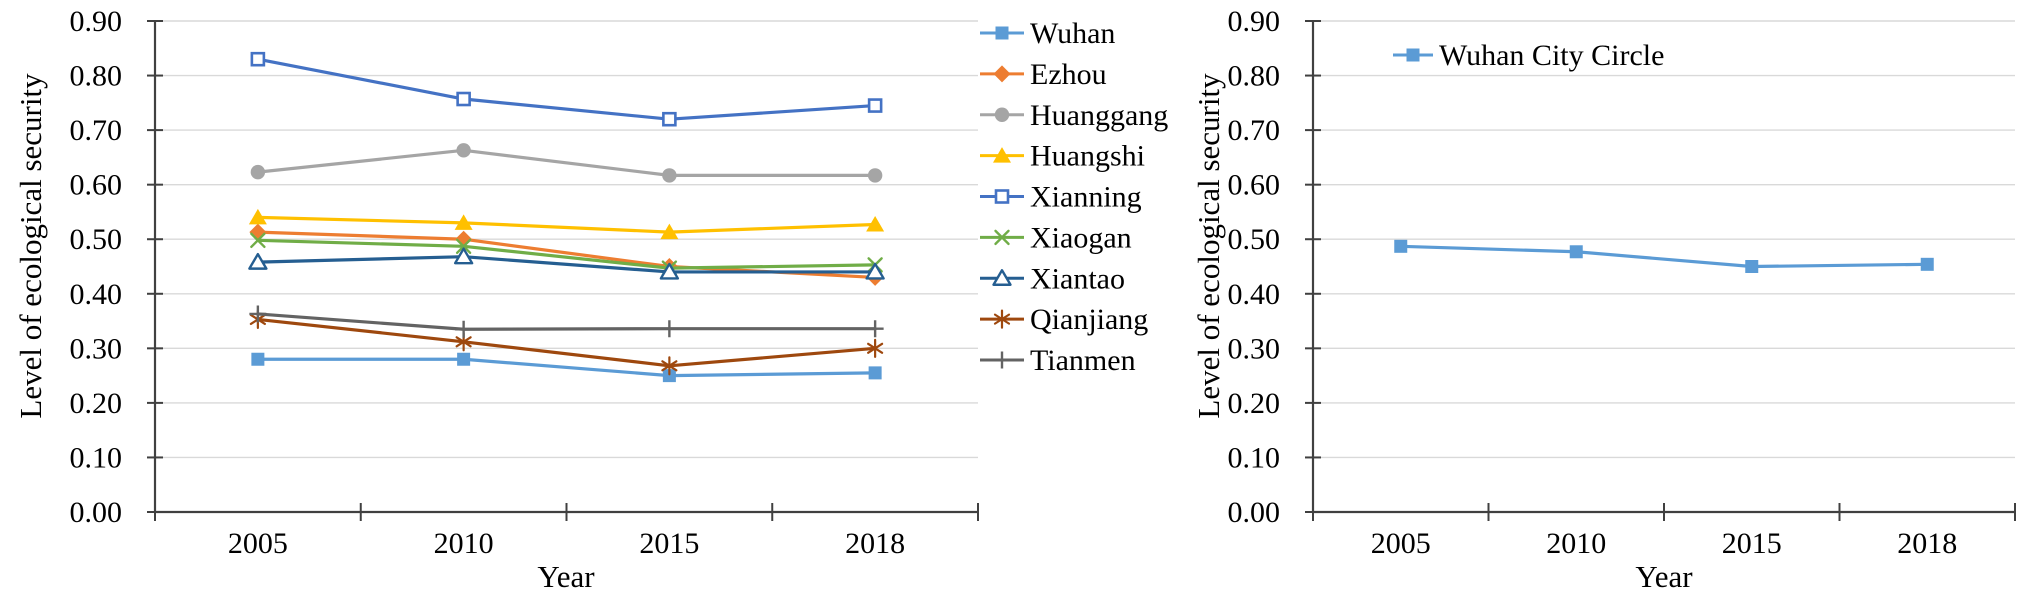 This screenshot has height=594, width=2020. I want to click on legend-item-xiaogan: Xiaogan, so click(1056, 237).